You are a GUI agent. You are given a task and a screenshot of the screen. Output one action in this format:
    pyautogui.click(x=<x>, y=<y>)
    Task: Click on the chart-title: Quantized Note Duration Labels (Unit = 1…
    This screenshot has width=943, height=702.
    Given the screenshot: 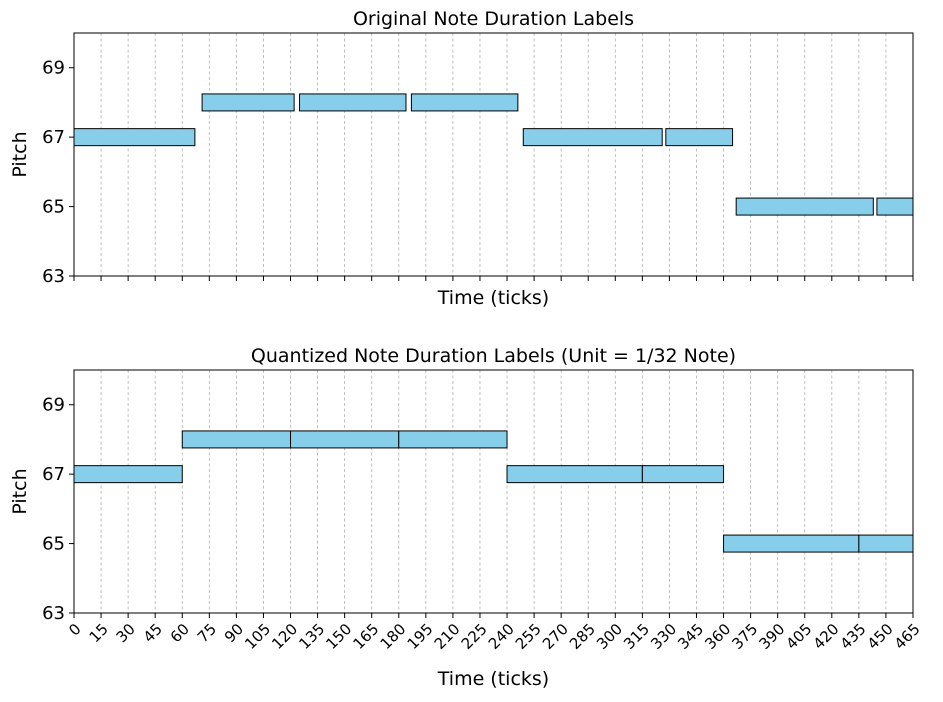 What is the action you would take?
    pyautogui.click(x=493, y=356)
    